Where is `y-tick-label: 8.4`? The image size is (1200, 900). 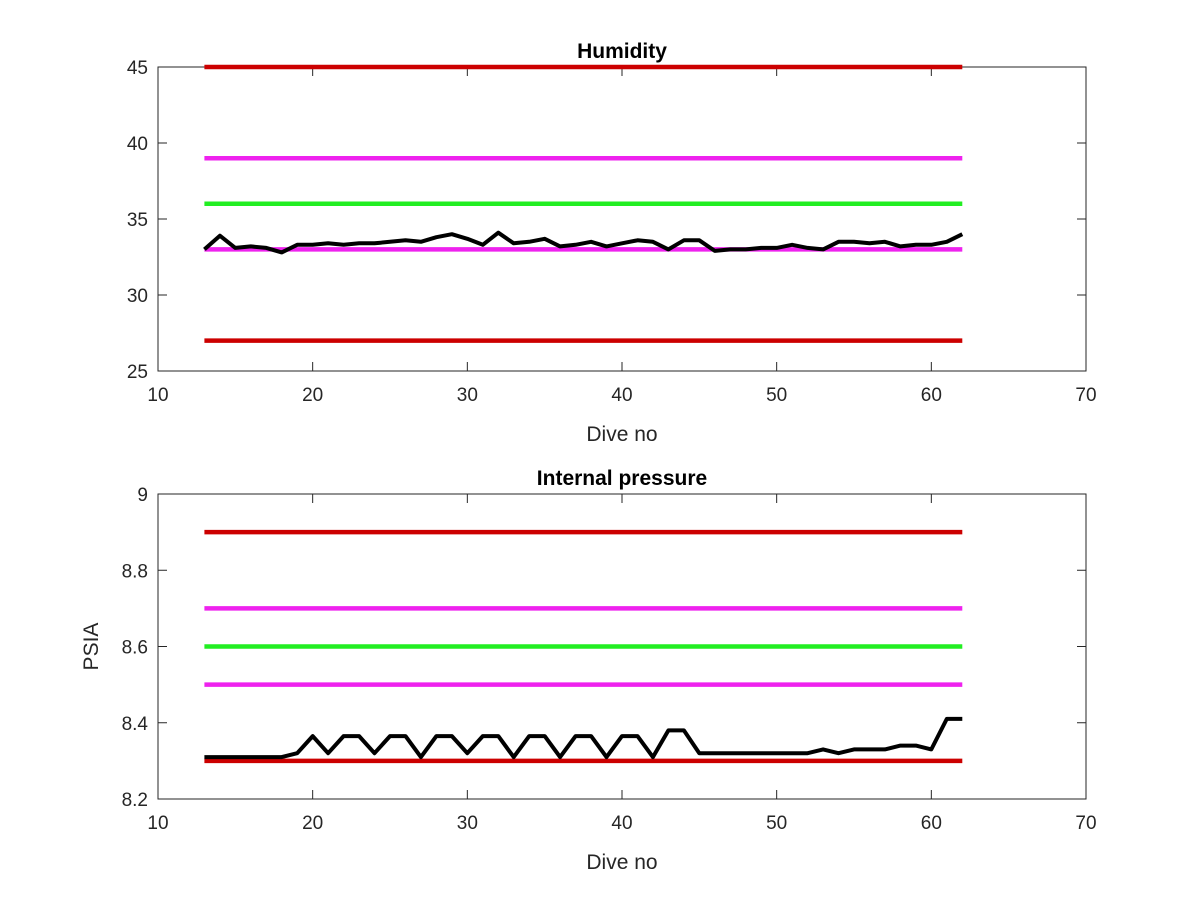 y-tick-label: 8.4 is located at coordinates (135, 724).